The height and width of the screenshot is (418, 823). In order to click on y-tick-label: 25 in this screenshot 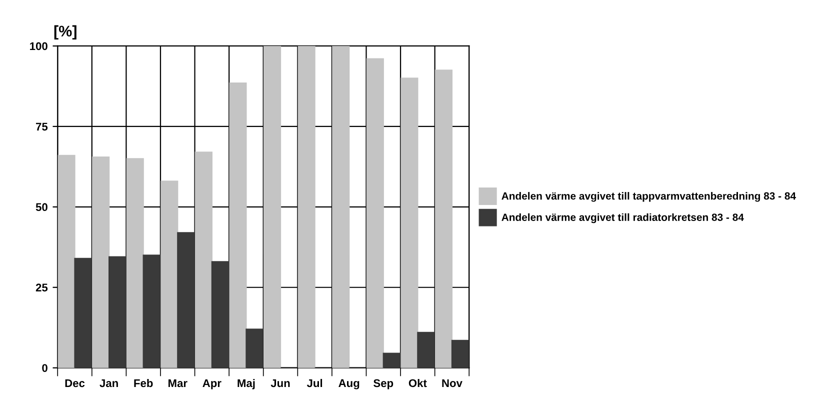, I will do `click(42, 288)`.